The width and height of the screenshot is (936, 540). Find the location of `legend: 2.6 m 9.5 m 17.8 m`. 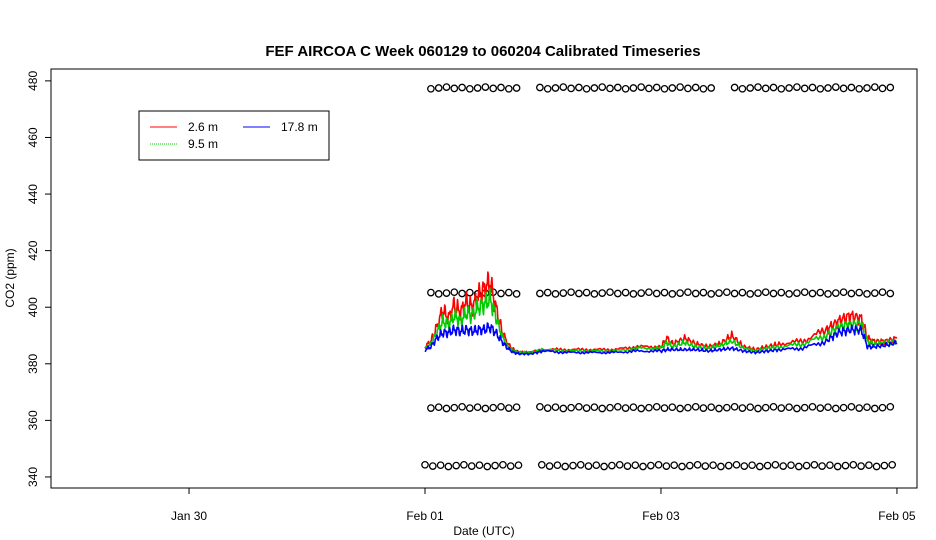

legend: 2.6 m 9.5 m 17.8 m is located at coordinates (234, 135).